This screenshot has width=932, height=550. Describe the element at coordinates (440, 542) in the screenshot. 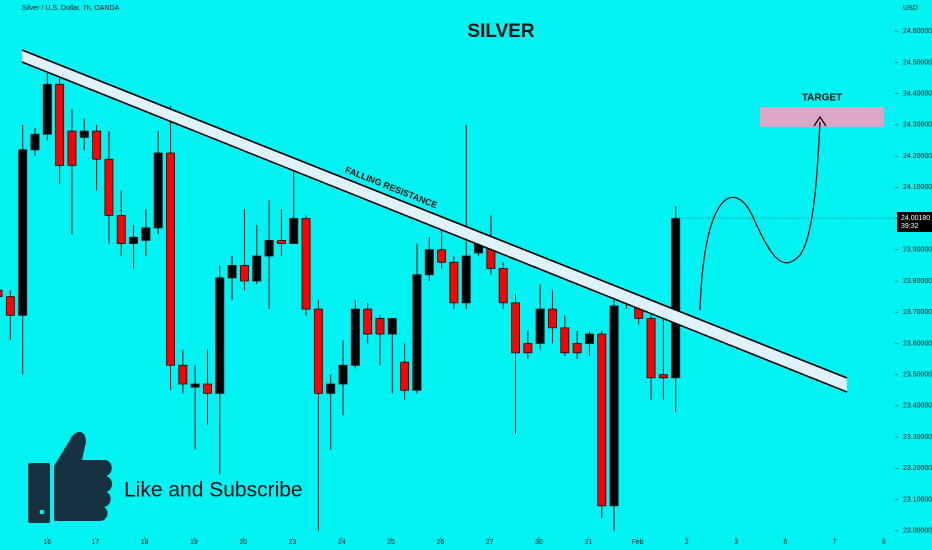

I see `x-tick-label: 26` at that location.